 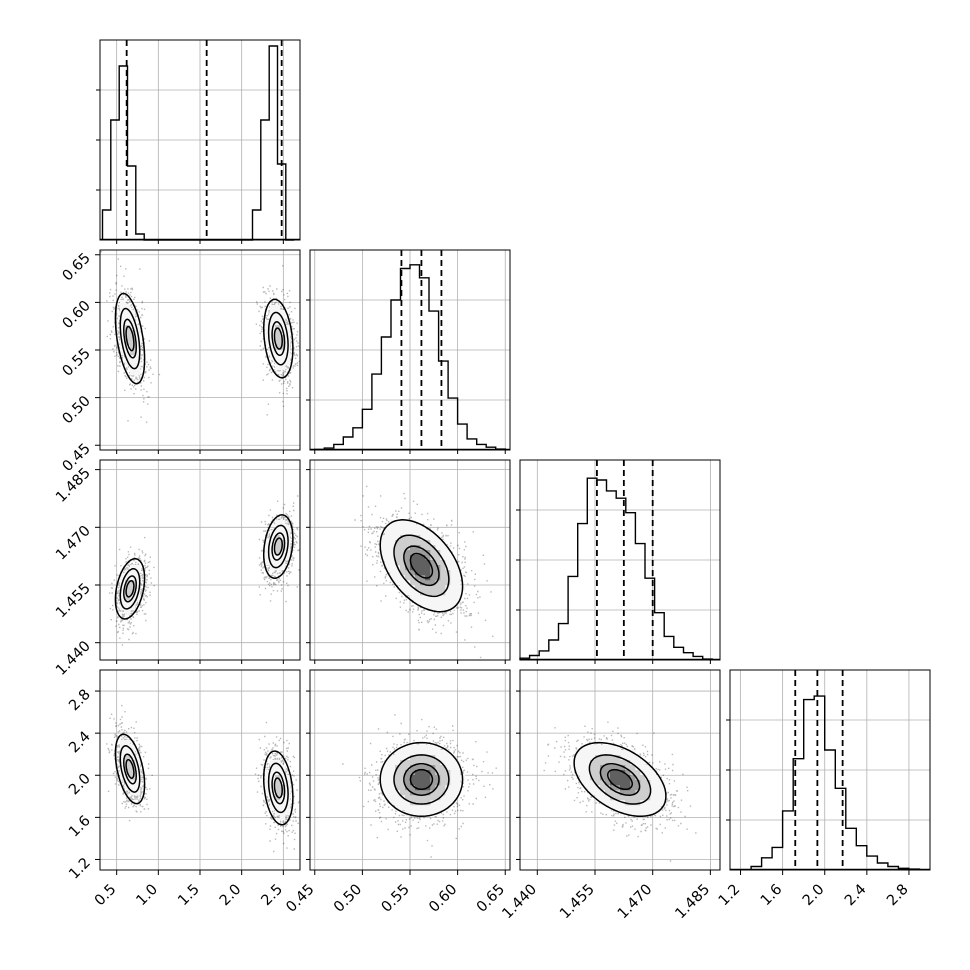 What do you see at coordinates (898, 896) in the screenshot?
I see `x-tick-label-3-4: 2.8` at bounding box center [898, 896].